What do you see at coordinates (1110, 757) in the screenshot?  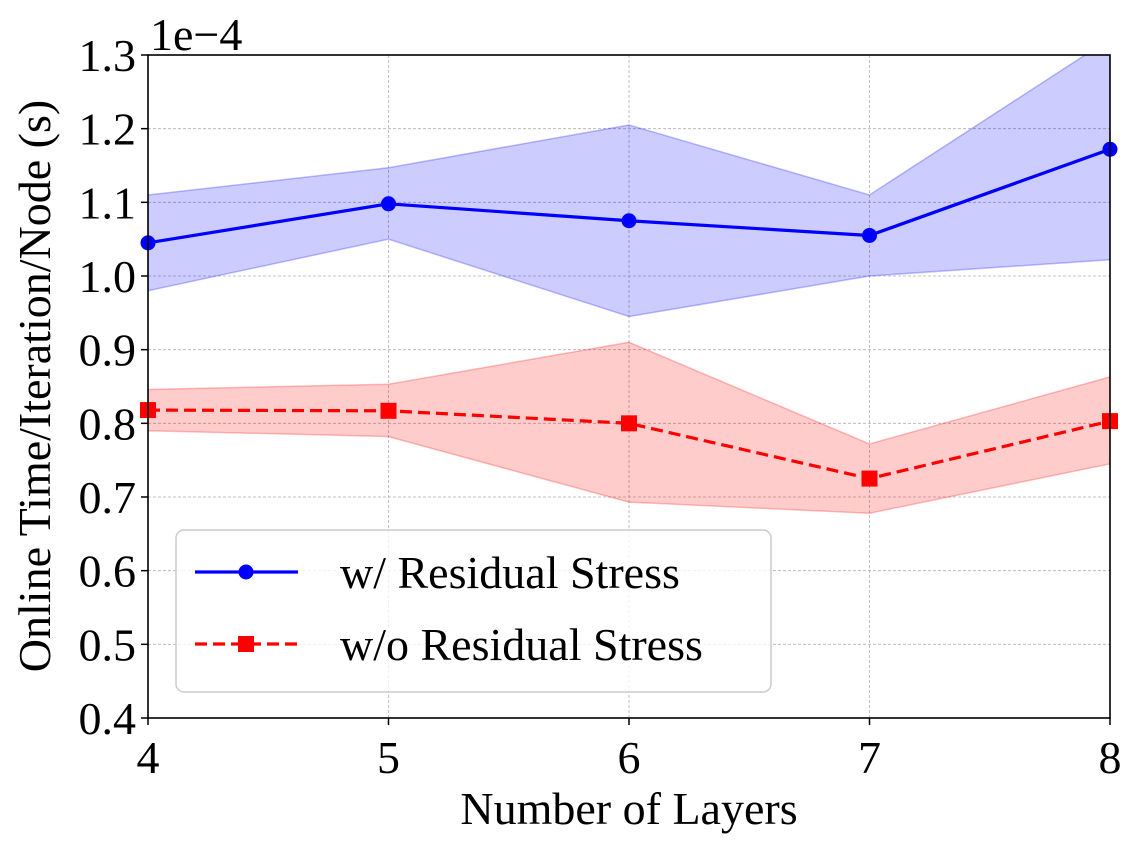 I see `x-tick-label: 8` at bounding box center [1110, 757].